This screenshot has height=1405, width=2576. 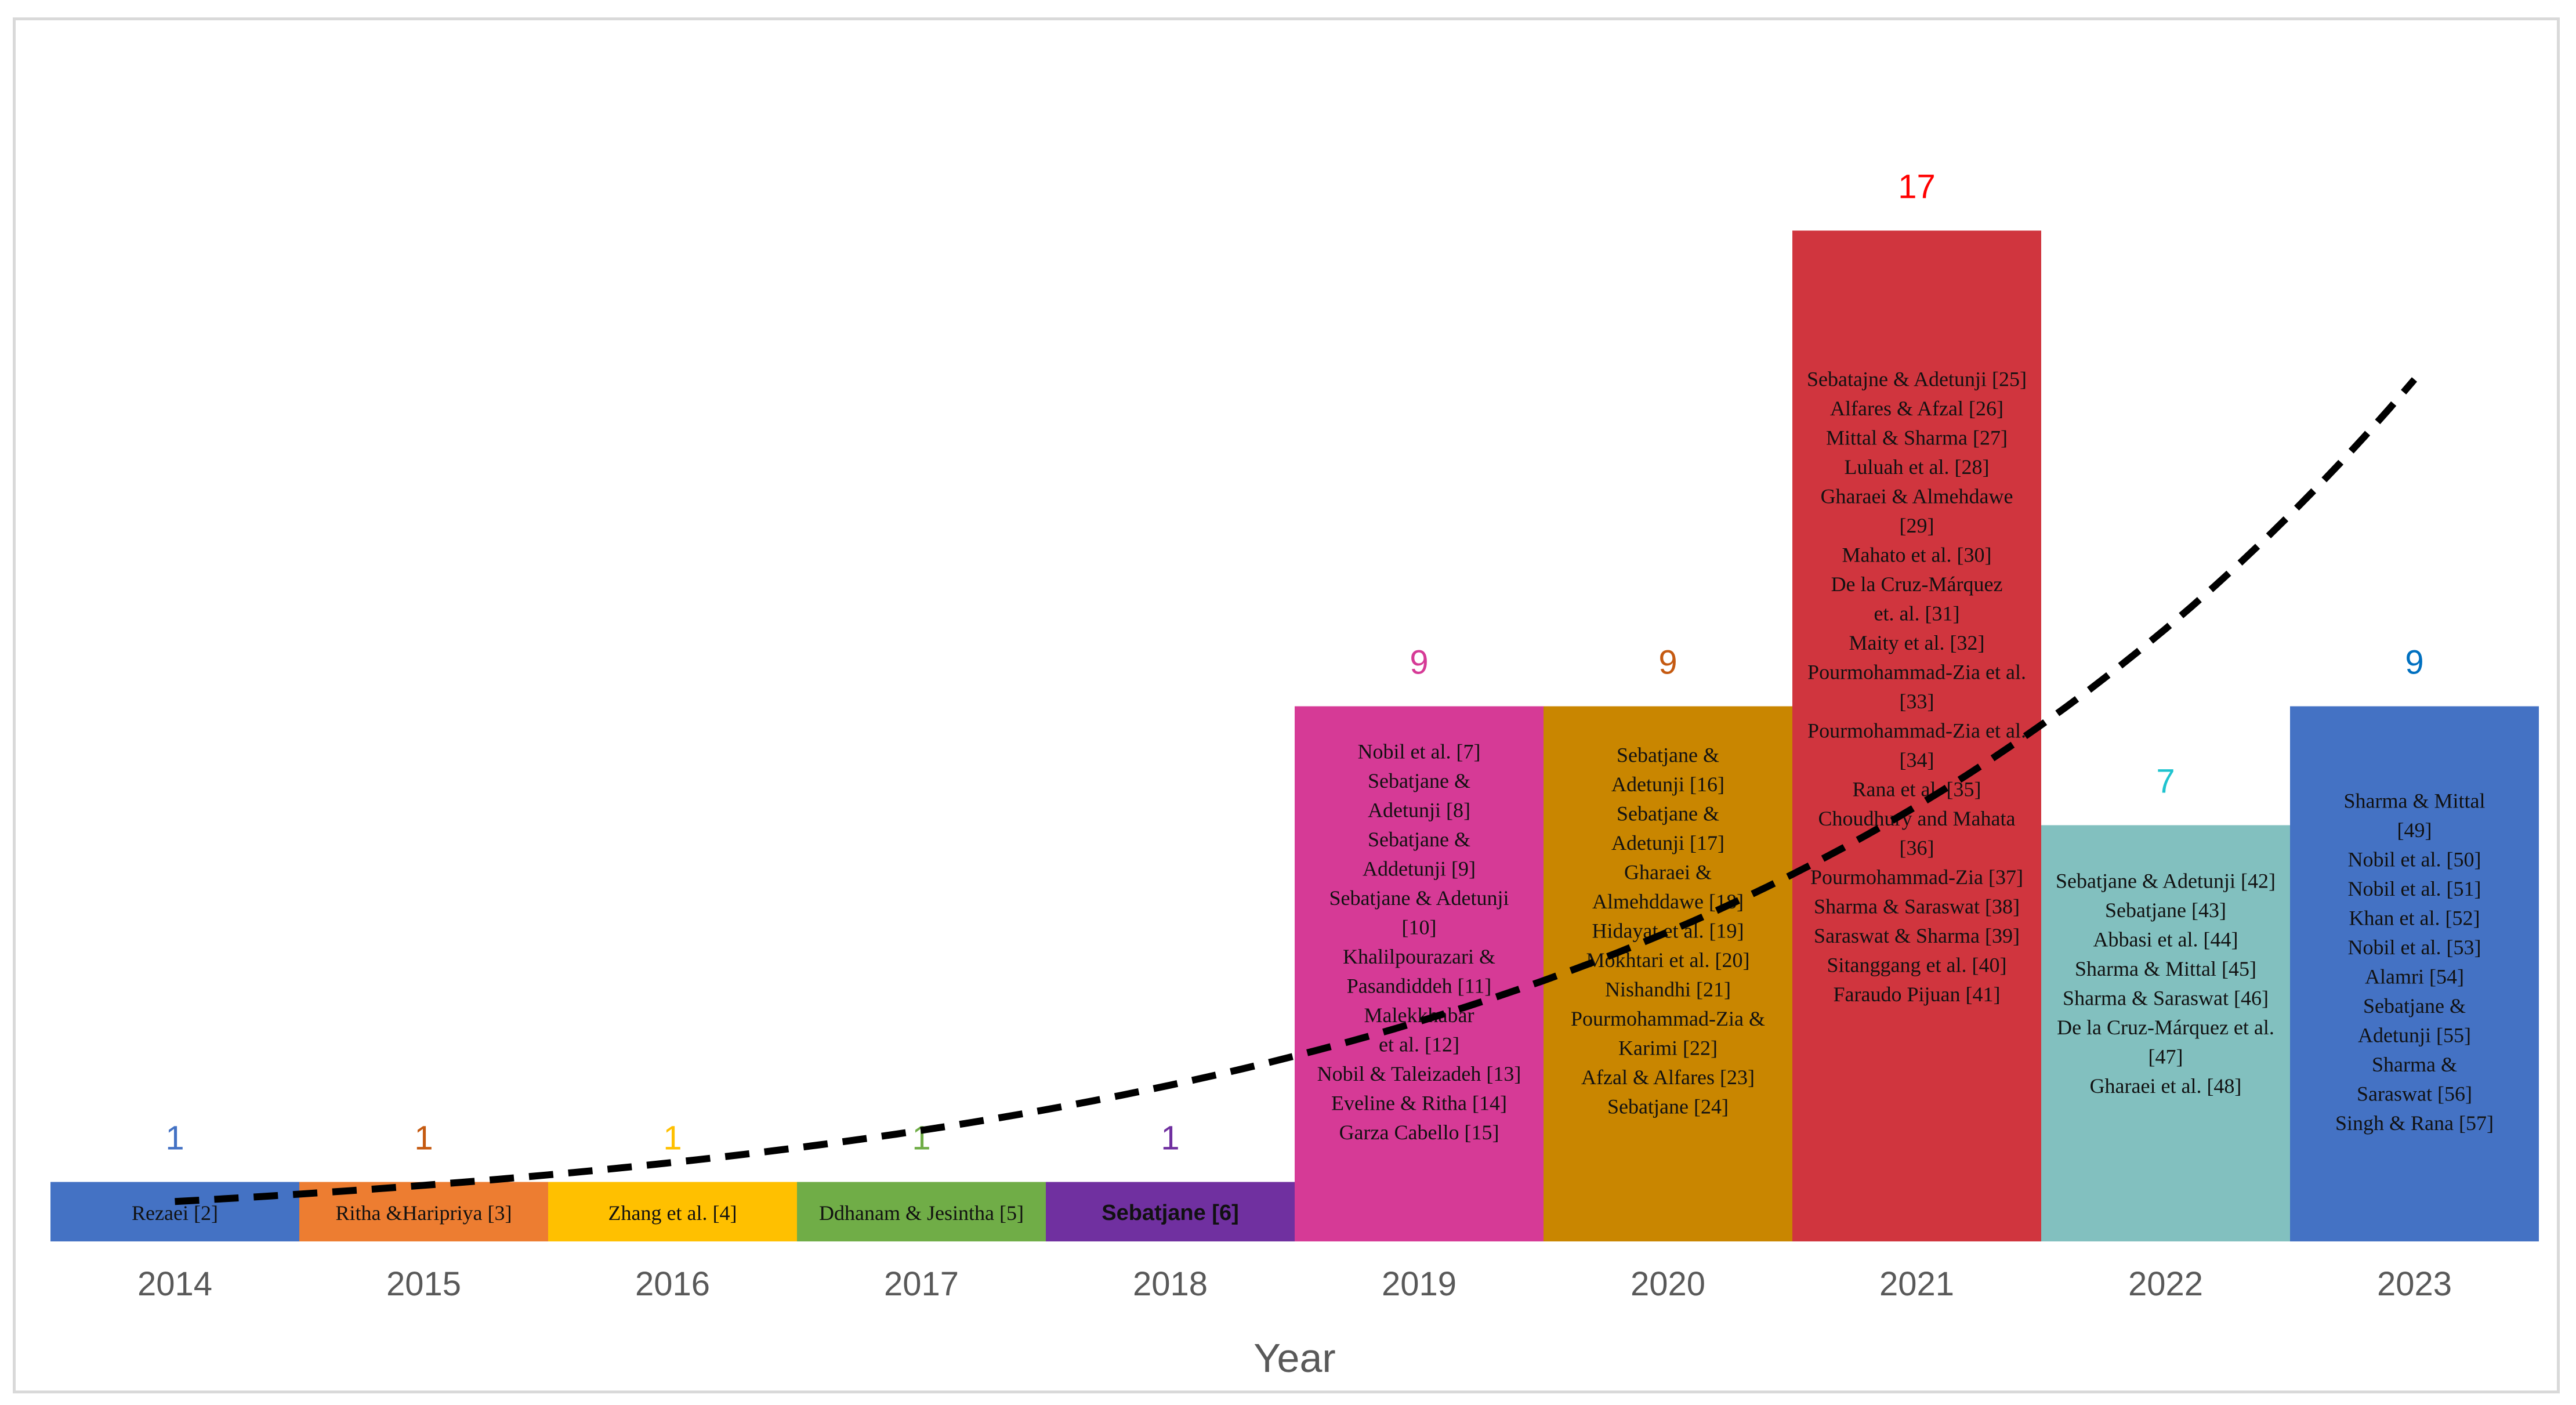 What do you see at coordinates (2166, 882) in the screenshot?
I see `reference-2022-0: Sebatjane & Adetunji [42]` at bounding box center [2166, 882].